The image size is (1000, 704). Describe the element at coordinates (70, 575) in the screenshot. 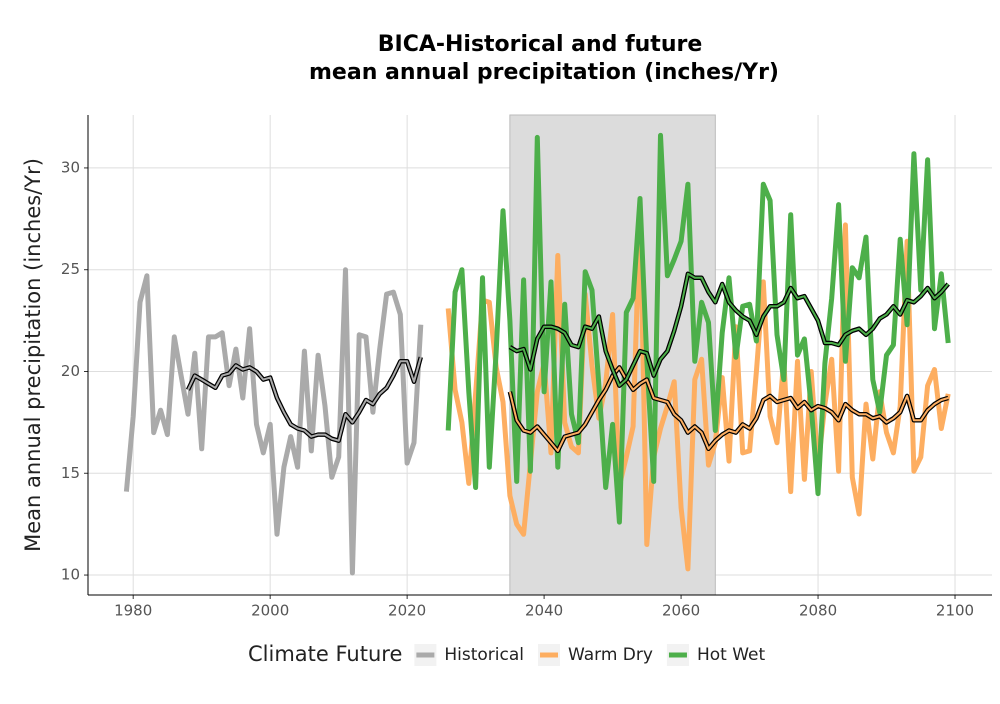

I see `y-tick-label: 10` at that location.